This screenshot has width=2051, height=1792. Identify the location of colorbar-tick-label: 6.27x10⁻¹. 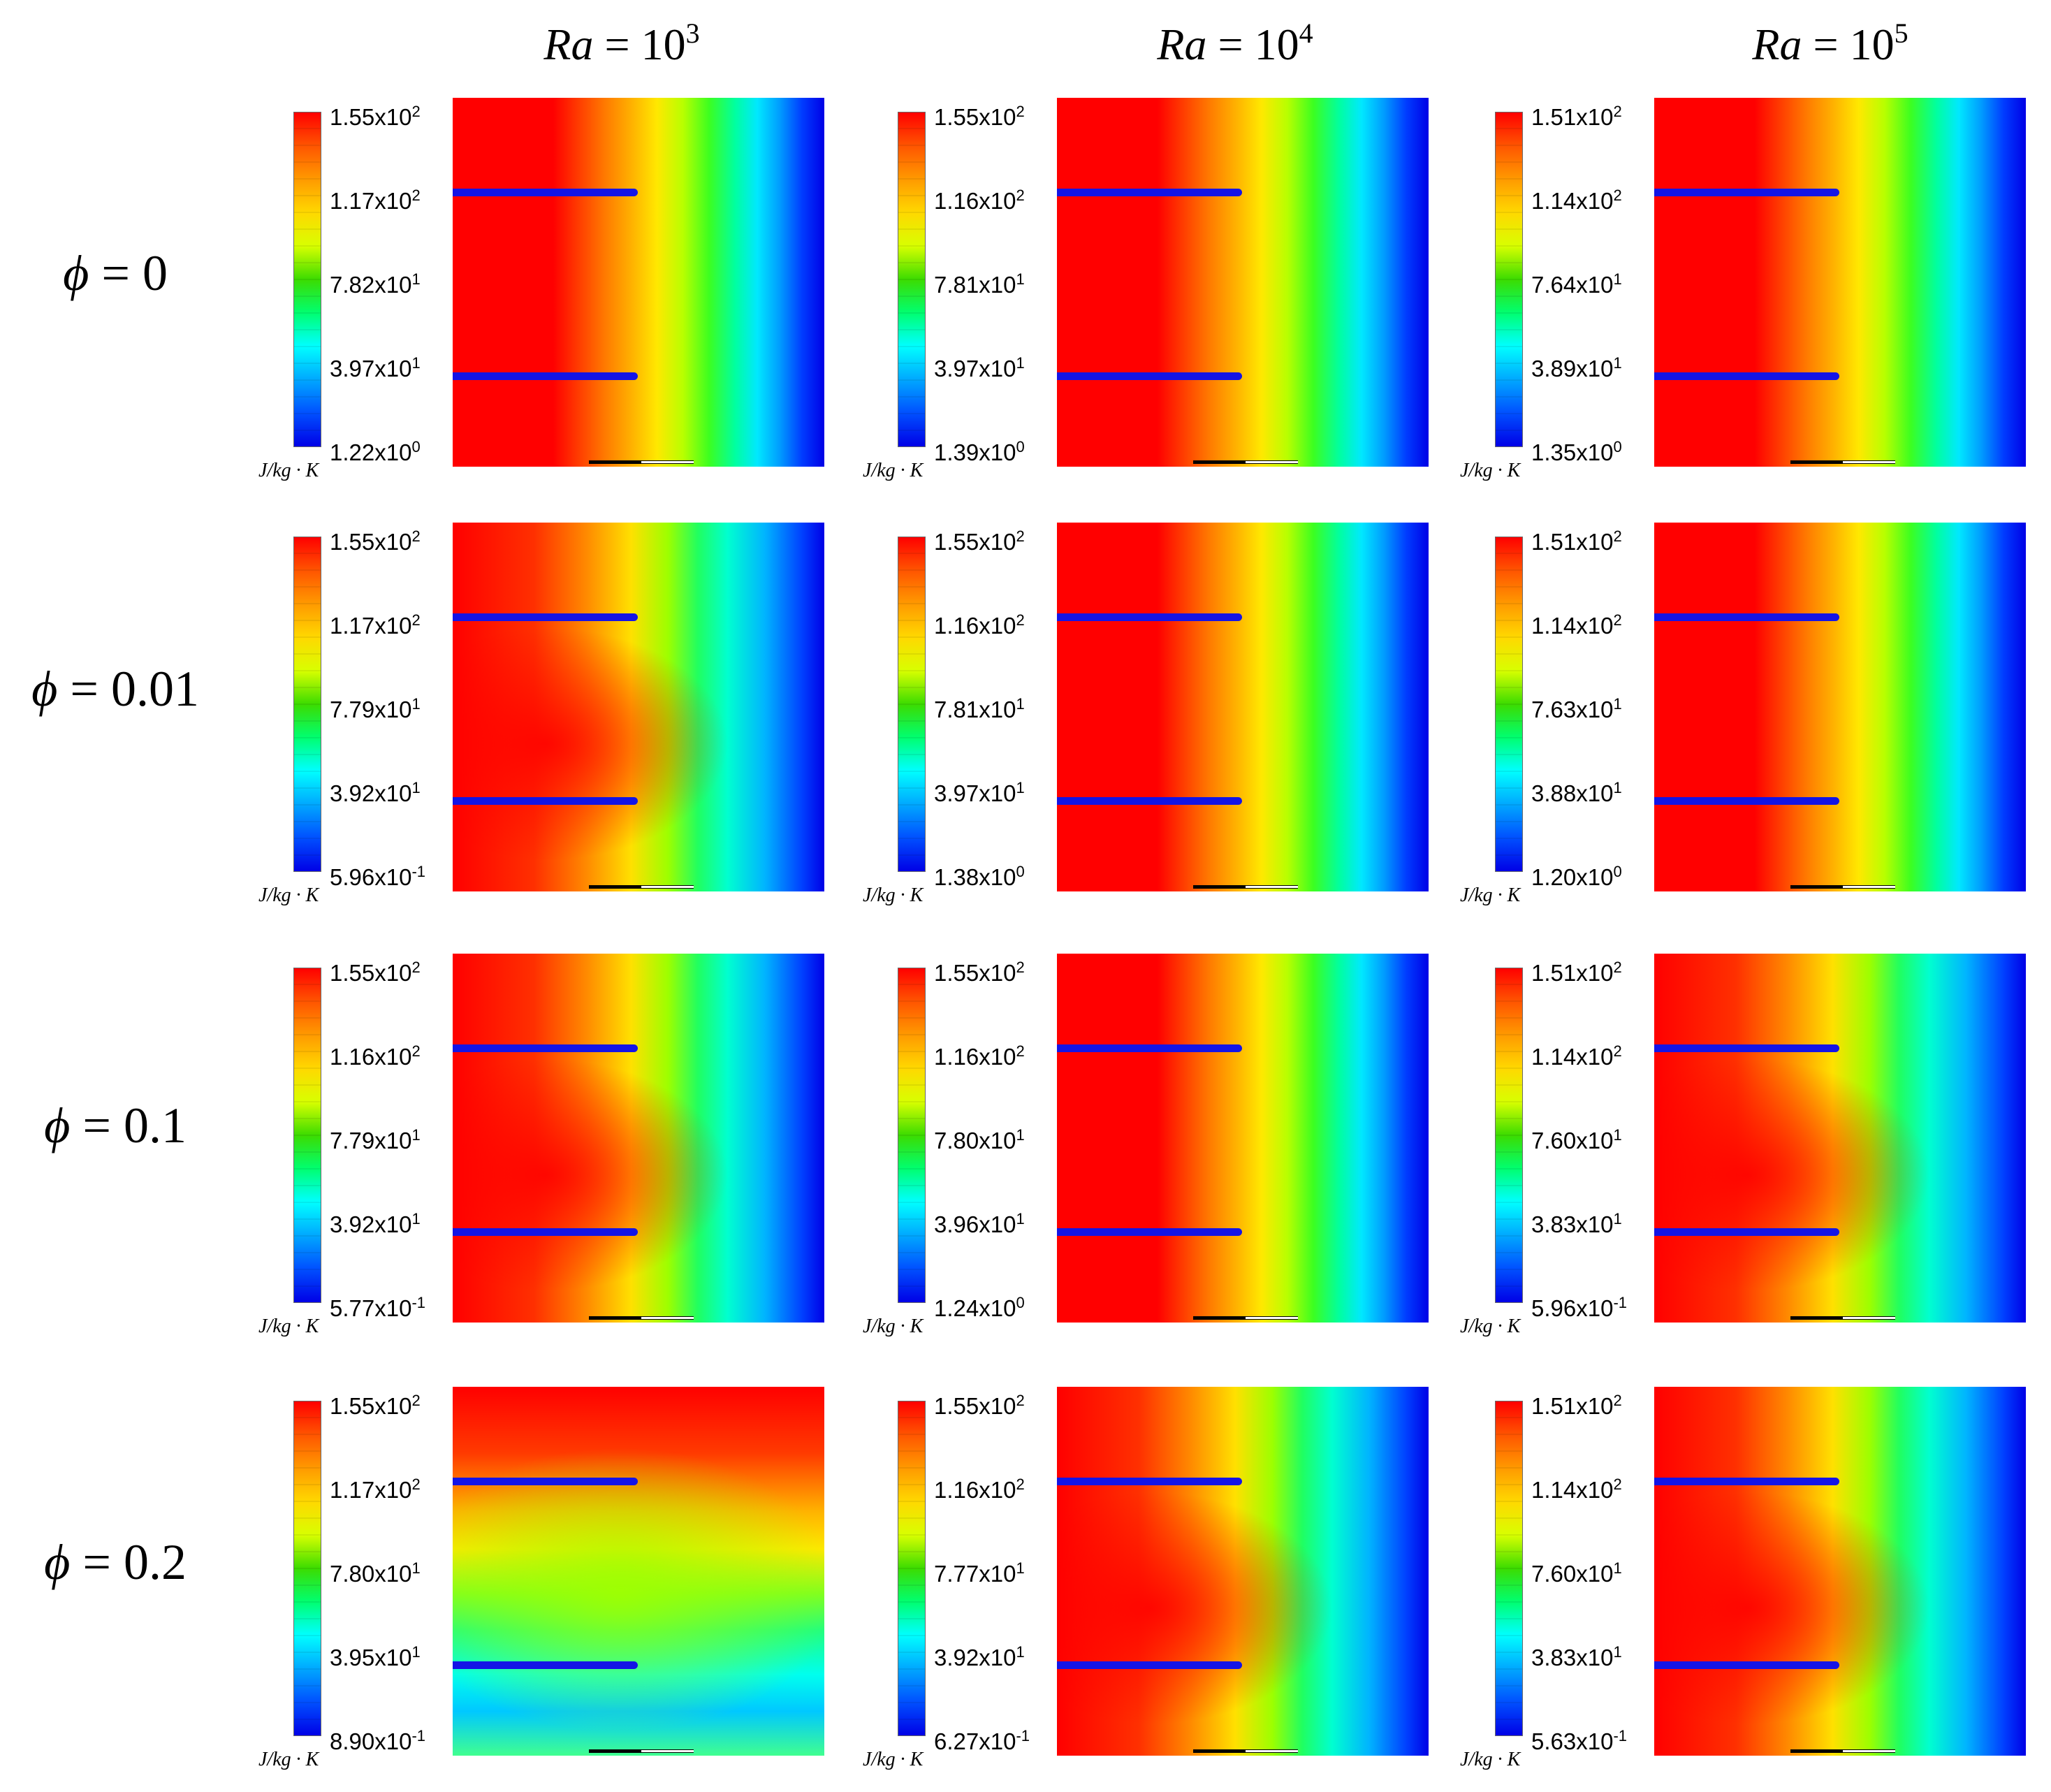
(982, 1741).